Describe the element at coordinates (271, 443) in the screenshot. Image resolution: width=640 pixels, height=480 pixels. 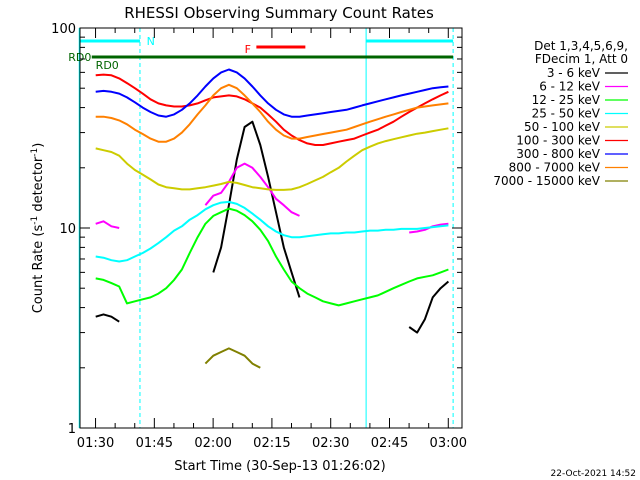
I see `x-tick-label-4: 02:15` at that location.